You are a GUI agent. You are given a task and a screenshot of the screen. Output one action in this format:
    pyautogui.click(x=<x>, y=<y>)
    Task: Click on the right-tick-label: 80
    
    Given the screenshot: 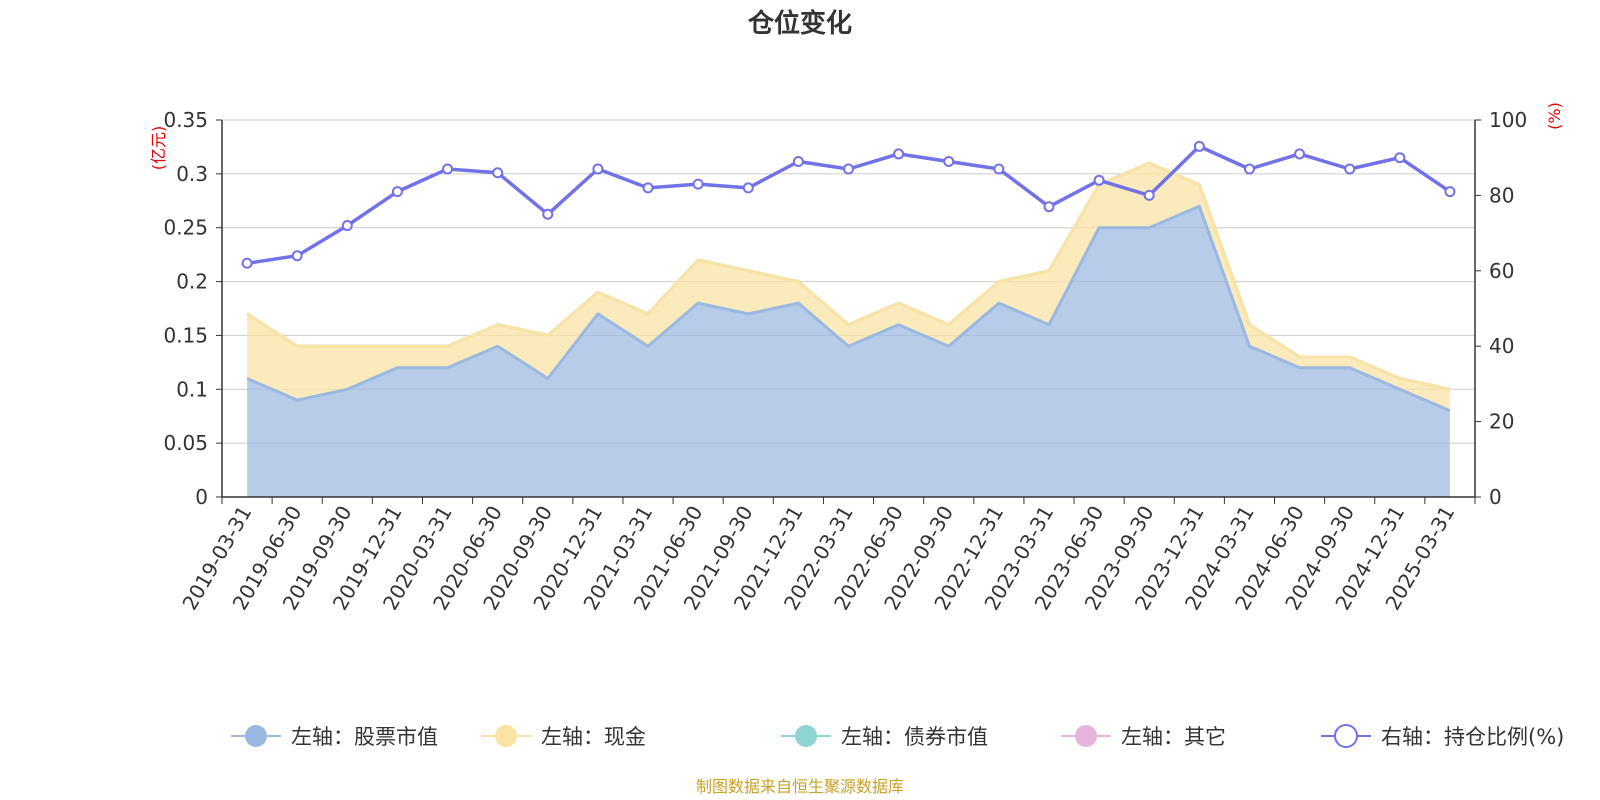 What is the action you would take?
    pyautogui.click(x=1501, y=195)
    